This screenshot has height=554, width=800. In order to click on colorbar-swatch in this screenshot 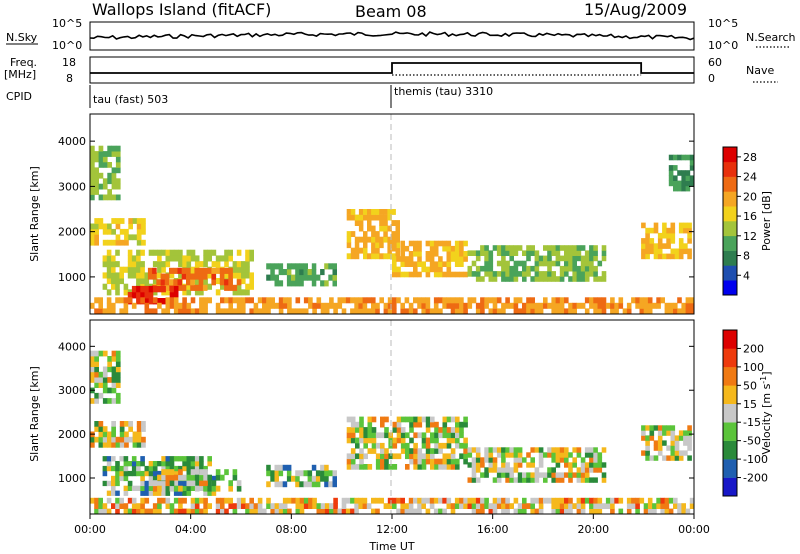, I will do `click(730, 450)`.